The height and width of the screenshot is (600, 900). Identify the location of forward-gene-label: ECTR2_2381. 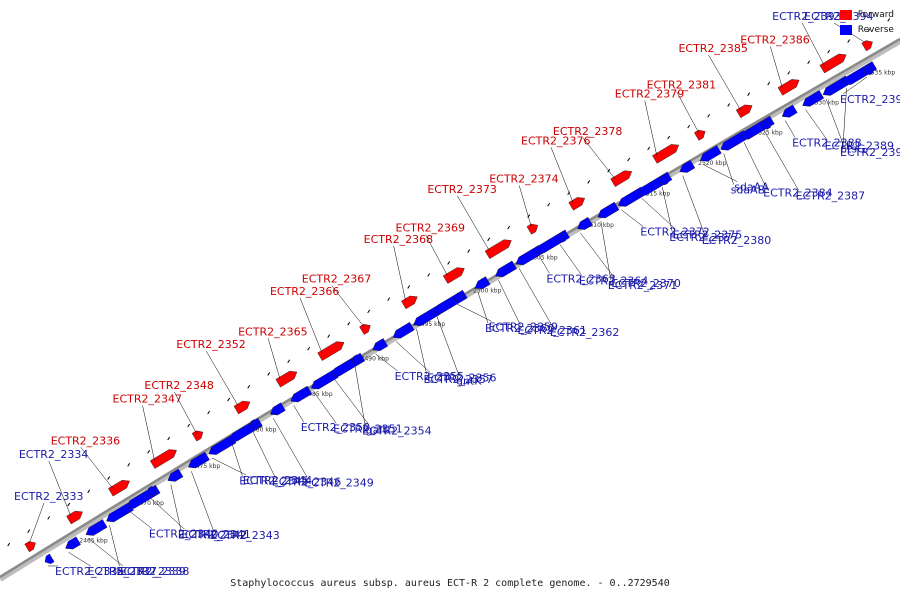
(682, 85).